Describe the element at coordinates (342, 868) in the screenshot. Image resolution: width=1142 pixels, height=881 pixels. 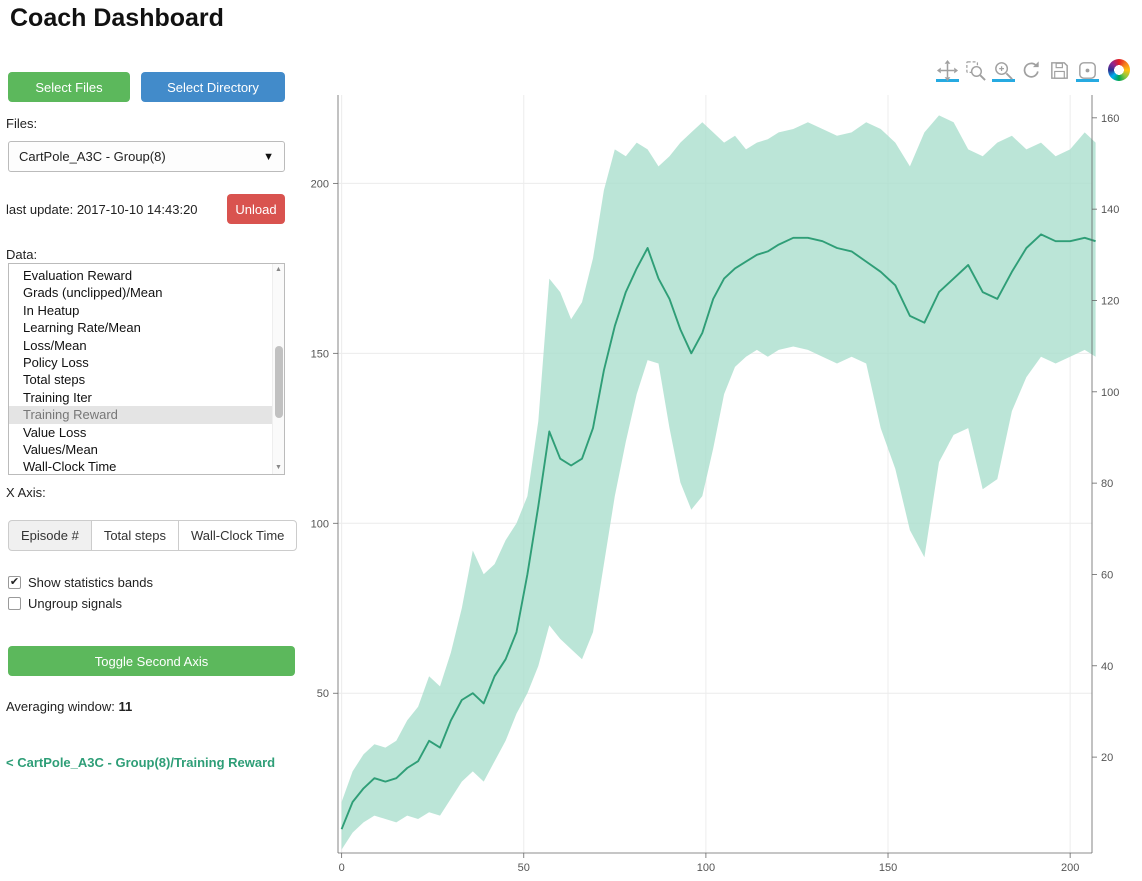
I see `svg-text: 0` at that location.